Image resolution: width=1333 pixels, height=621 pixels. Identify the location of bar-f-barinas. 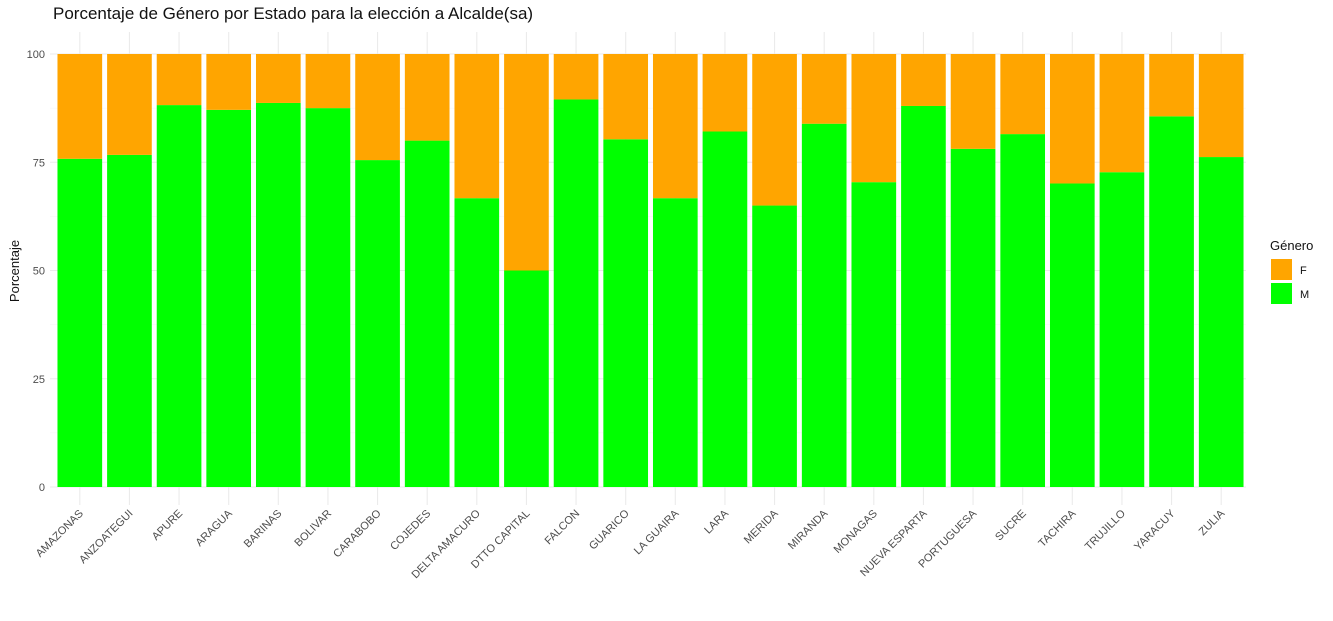
(278, 78).